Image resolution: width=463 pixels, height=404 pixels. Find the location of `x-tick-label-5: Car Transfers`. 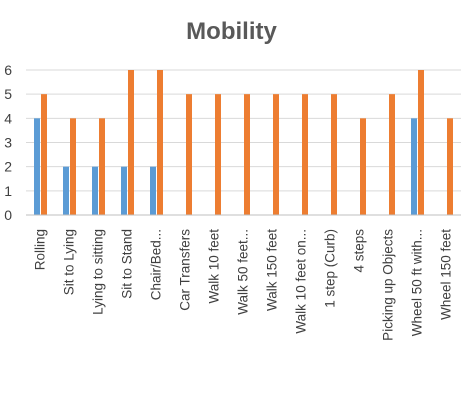

x-tick-label-5: Car Transfers is located at coordinates (185, 270).